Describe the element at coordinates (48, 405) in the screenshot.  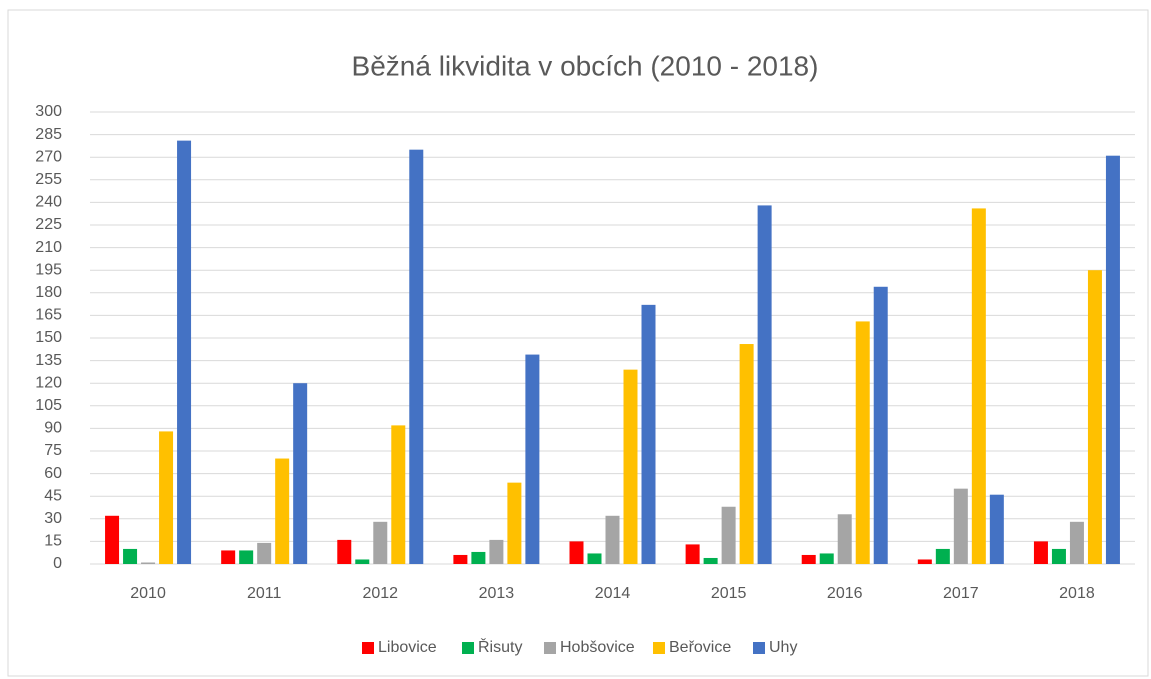
I see `y-tick-label: 105` at that location.